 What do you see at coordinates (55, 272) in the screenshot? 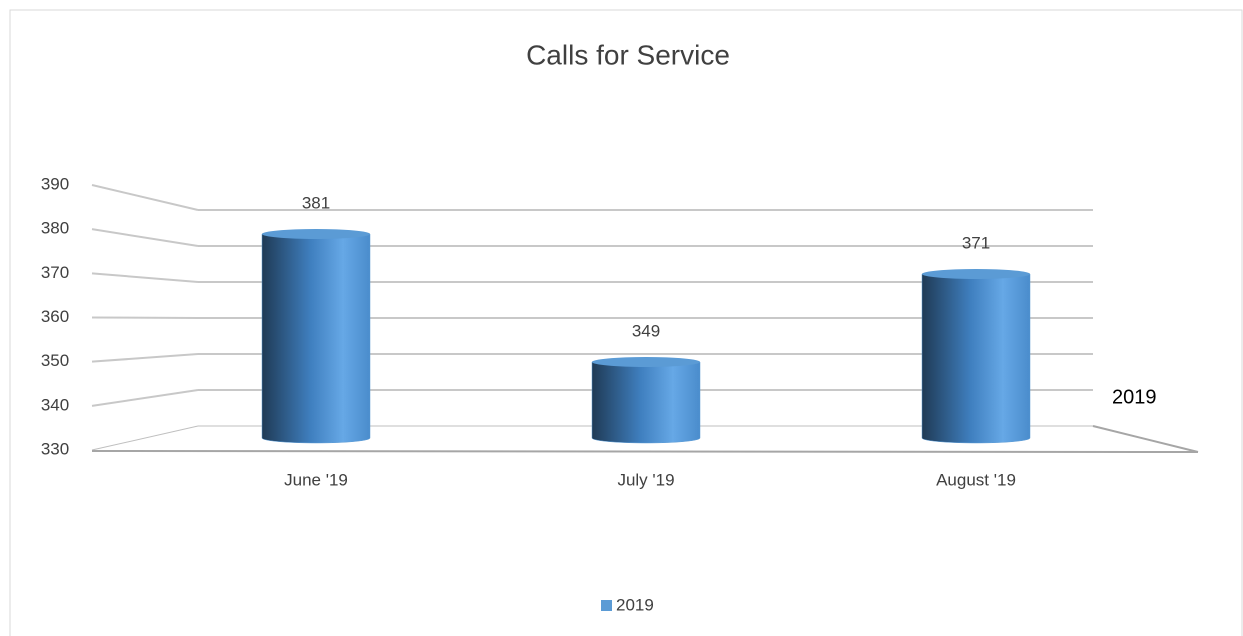
I see `y-tick-label: 370` at bounding box center [55, 272].